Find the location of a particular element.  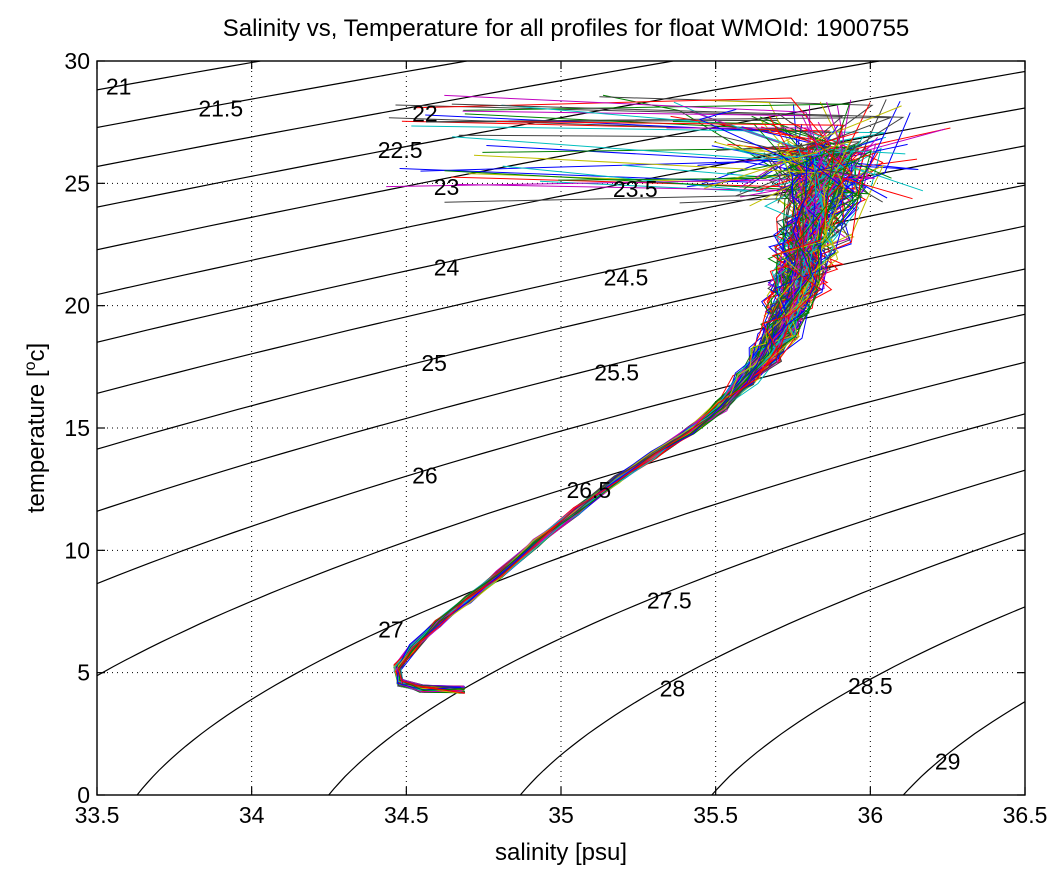

y-tick-label: 25 is located at coordinates (77, 183).